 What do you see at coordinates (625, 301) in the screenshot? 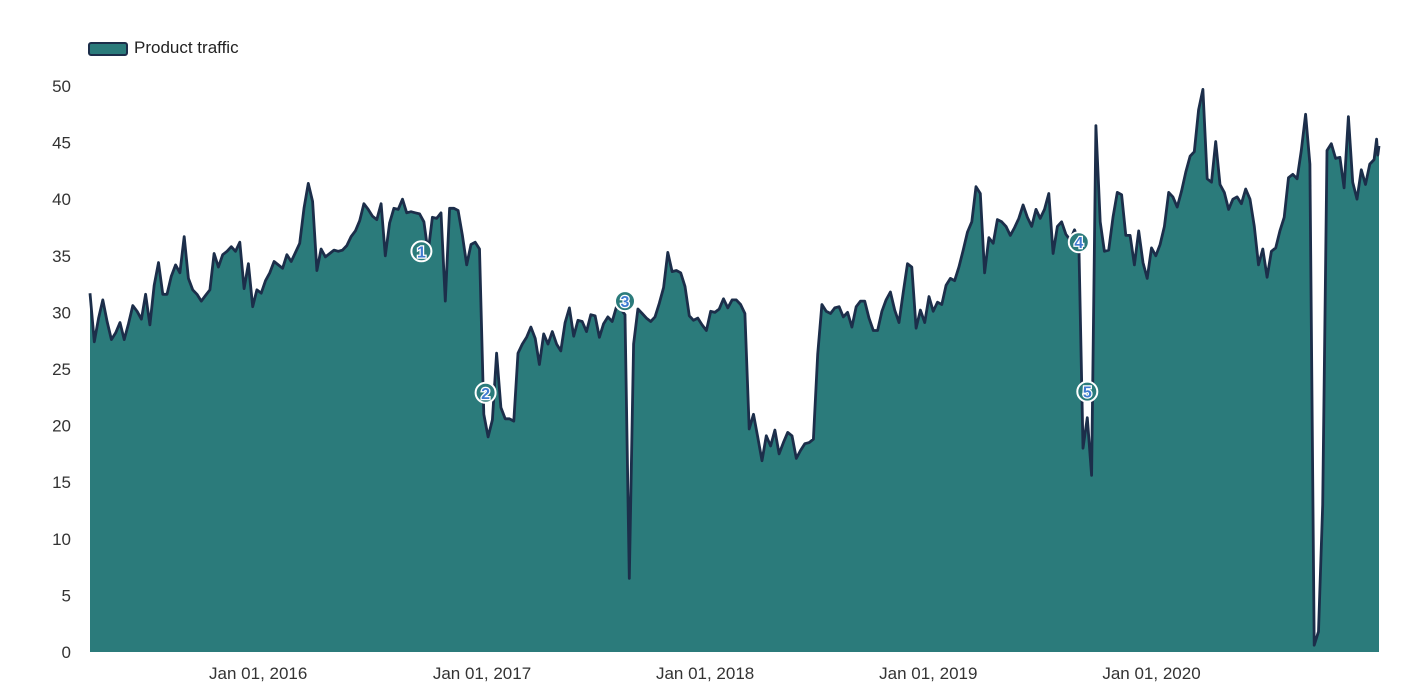
I see `annotation-marker-3: 3` at bounding box center [625, 301].